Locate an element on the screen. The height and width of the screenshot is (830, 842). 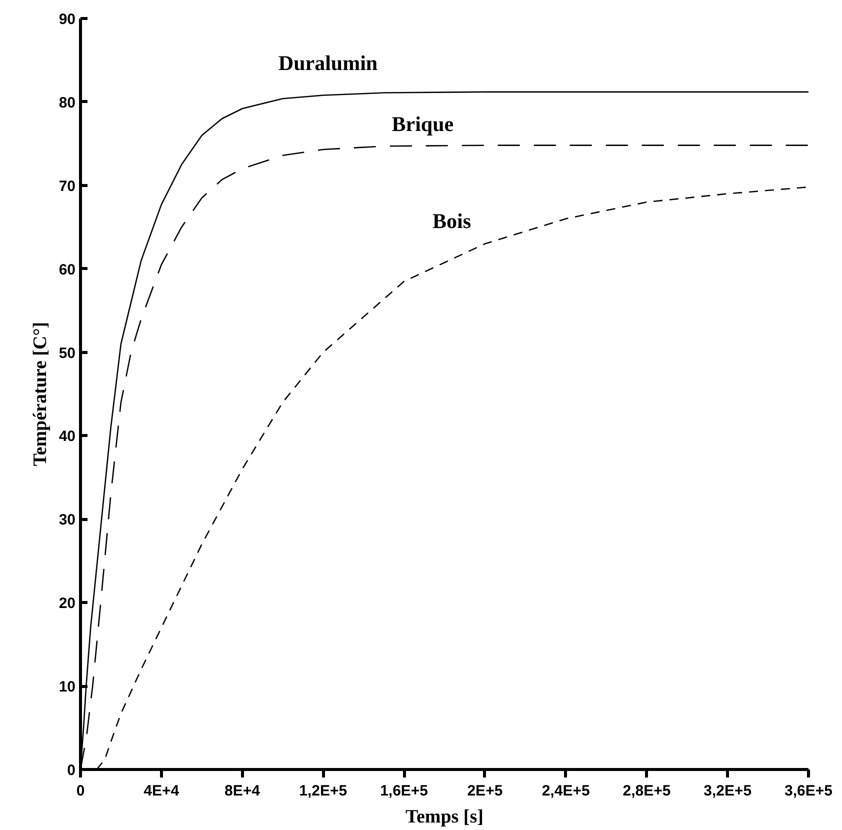
x-tick-label: 2,4E+5 is located at coordinates (566, 791).